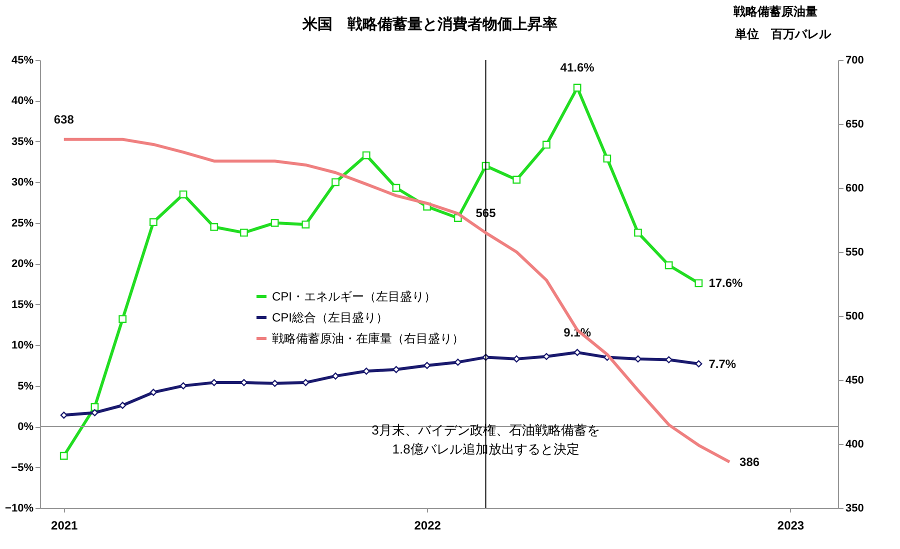 The image size is (900, 549). What do you see at coordinates (577, 67) in the screenshot?
I see `data-label: 41.6%` at bounding box center [577, 67].